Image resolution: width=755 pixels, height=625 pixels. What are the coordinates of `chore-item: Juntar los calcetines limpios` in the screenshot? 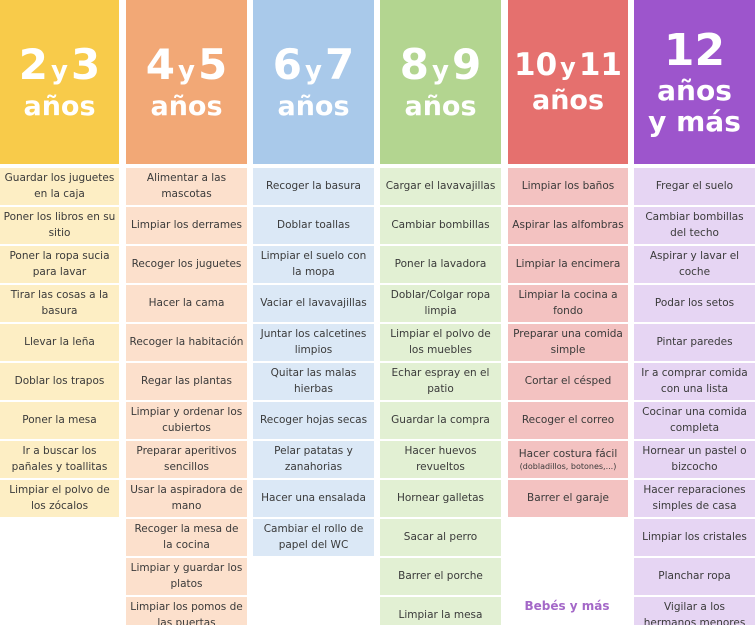 It's located at (313, 342).